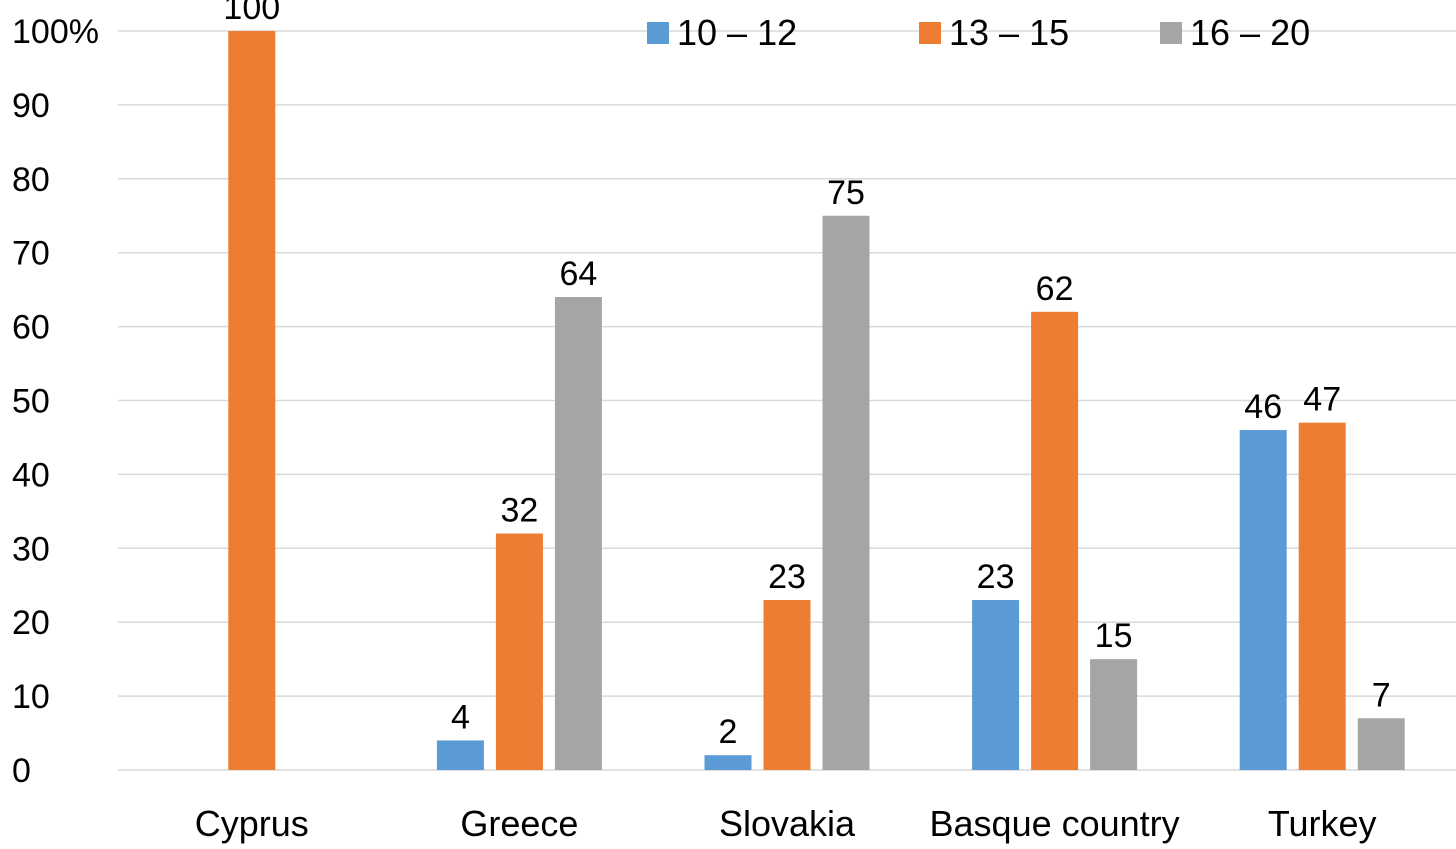 The height and width of the screenshot is (849, 1456). Describe the element at coordinates (31, 697) in the screenshot. I see `y-tick-label: 10` at that location.